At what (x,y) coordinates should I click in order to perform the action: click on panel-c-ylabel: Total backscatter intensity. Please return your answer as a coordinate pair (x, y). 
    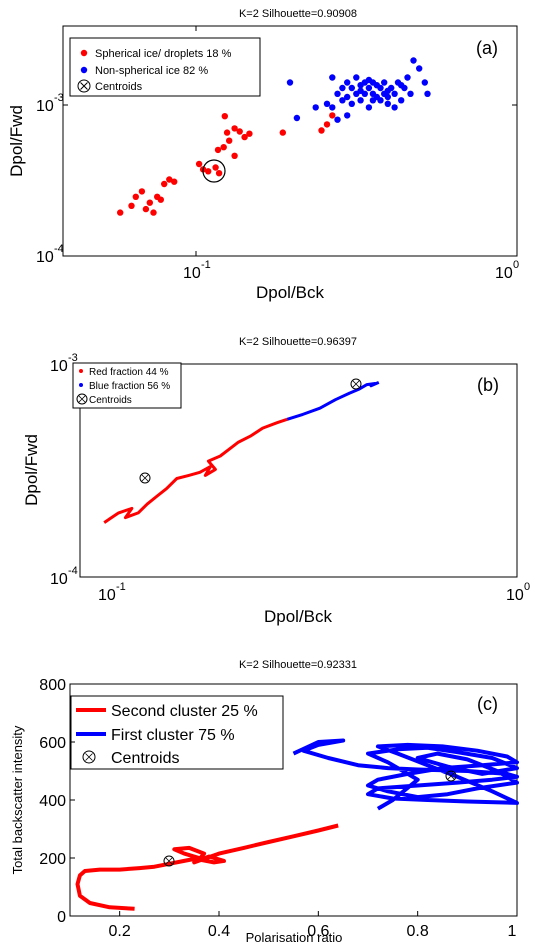
    Looking at the image, I should click on (17, 799).